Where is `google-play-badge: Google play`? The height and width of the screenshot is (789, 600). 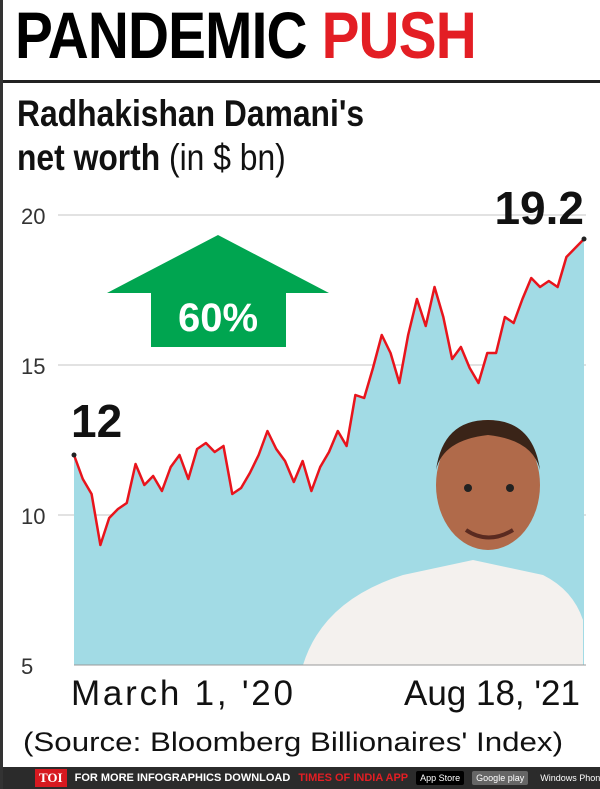 google-play-badge: Google play is located at coordinates (500, 778).